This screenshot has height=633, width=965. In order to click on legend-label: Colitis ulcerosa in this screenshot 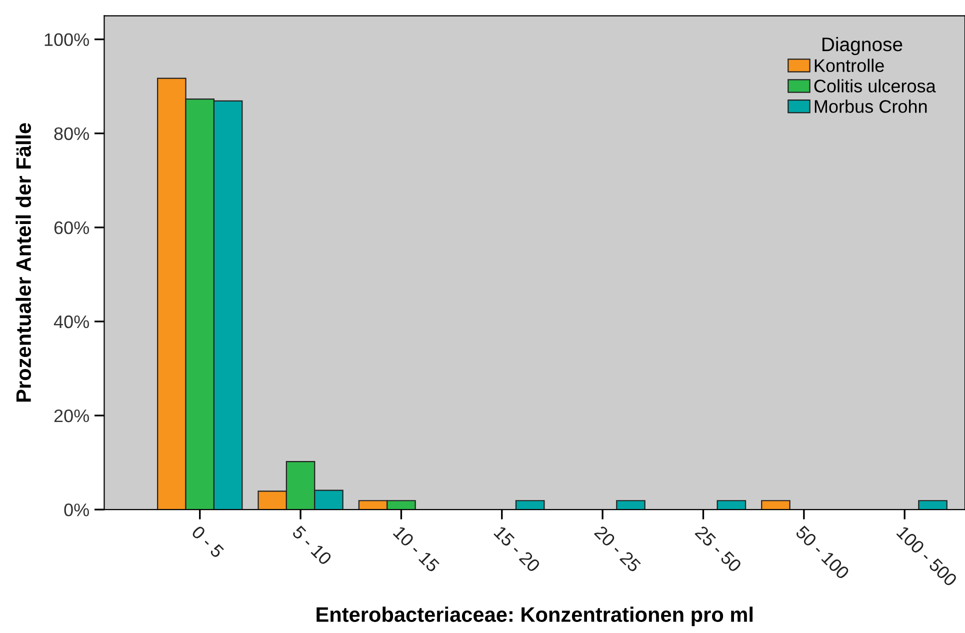, I will do `click(875, 85)`.